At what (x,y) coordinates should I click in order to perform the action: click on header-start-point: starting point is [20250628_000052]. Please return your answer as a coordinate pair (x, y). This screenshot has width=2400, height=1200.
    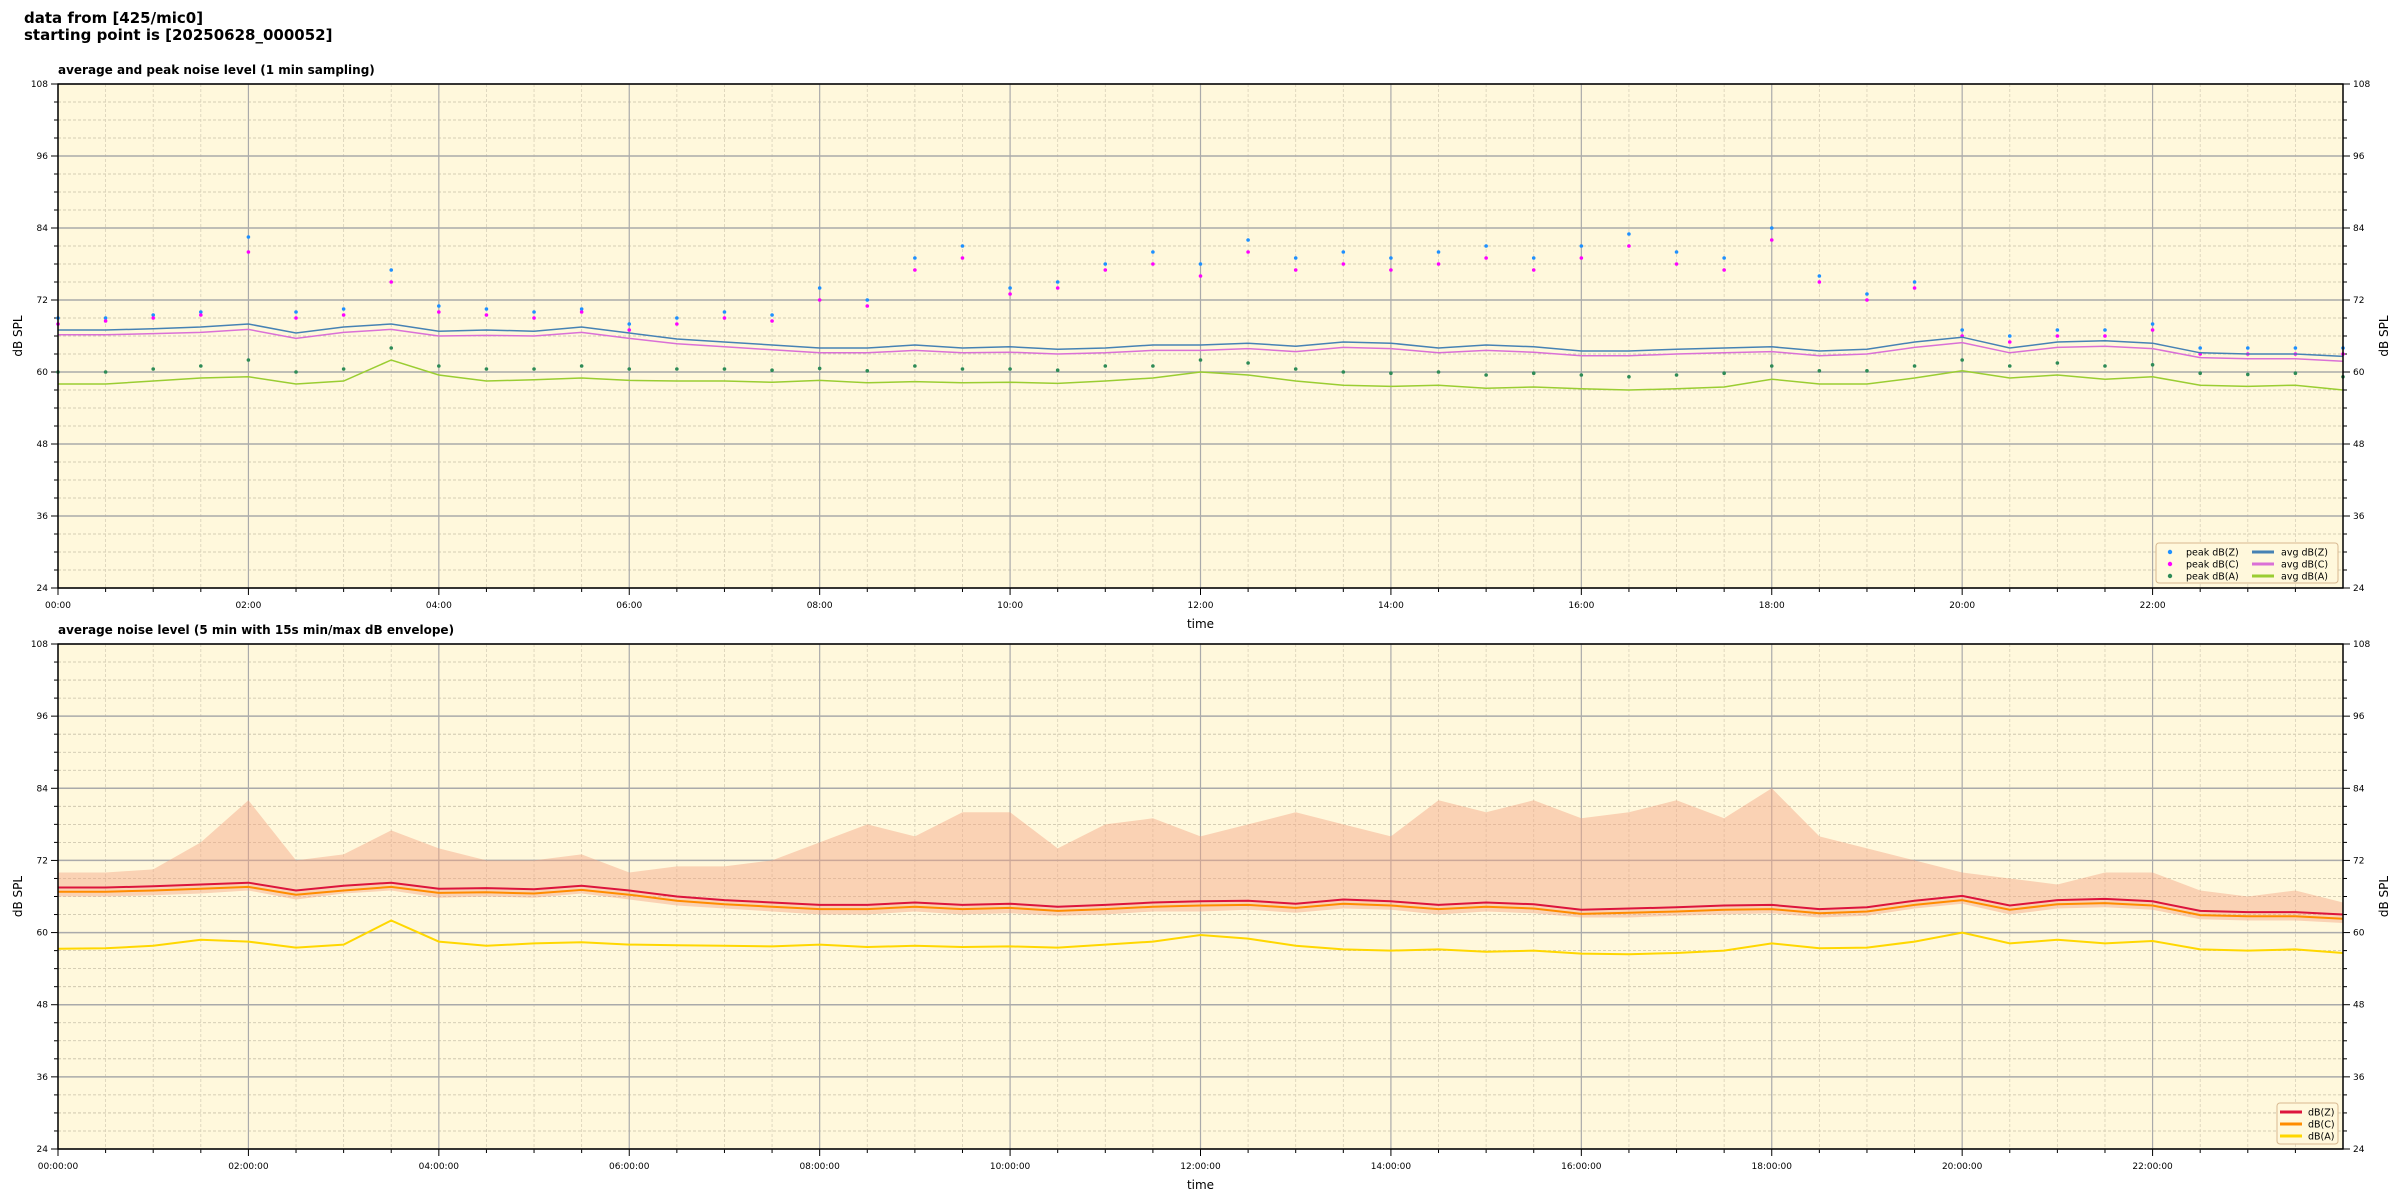
    Looking at the image, I should click on (178, 35).